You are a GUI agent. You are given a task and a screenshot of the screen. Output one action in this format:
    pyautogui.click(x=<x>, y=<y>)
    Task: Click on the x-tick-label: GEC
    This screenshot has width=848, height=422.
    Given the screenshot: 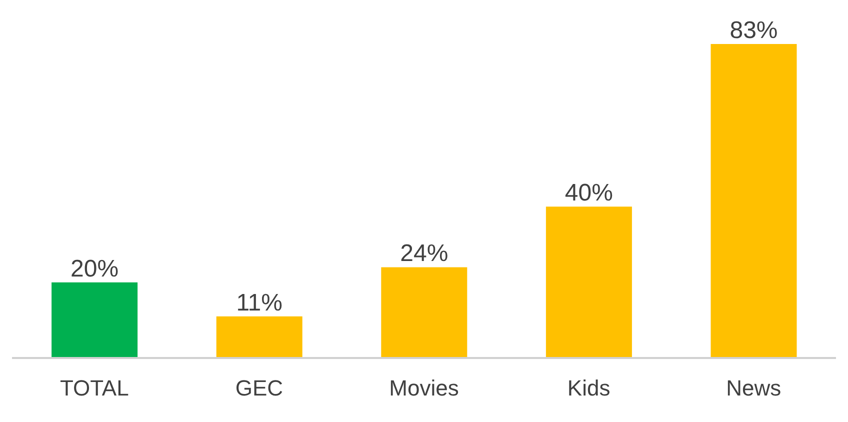 What is the action you would take?
    pyautogui.click(x=259, y=388)
    